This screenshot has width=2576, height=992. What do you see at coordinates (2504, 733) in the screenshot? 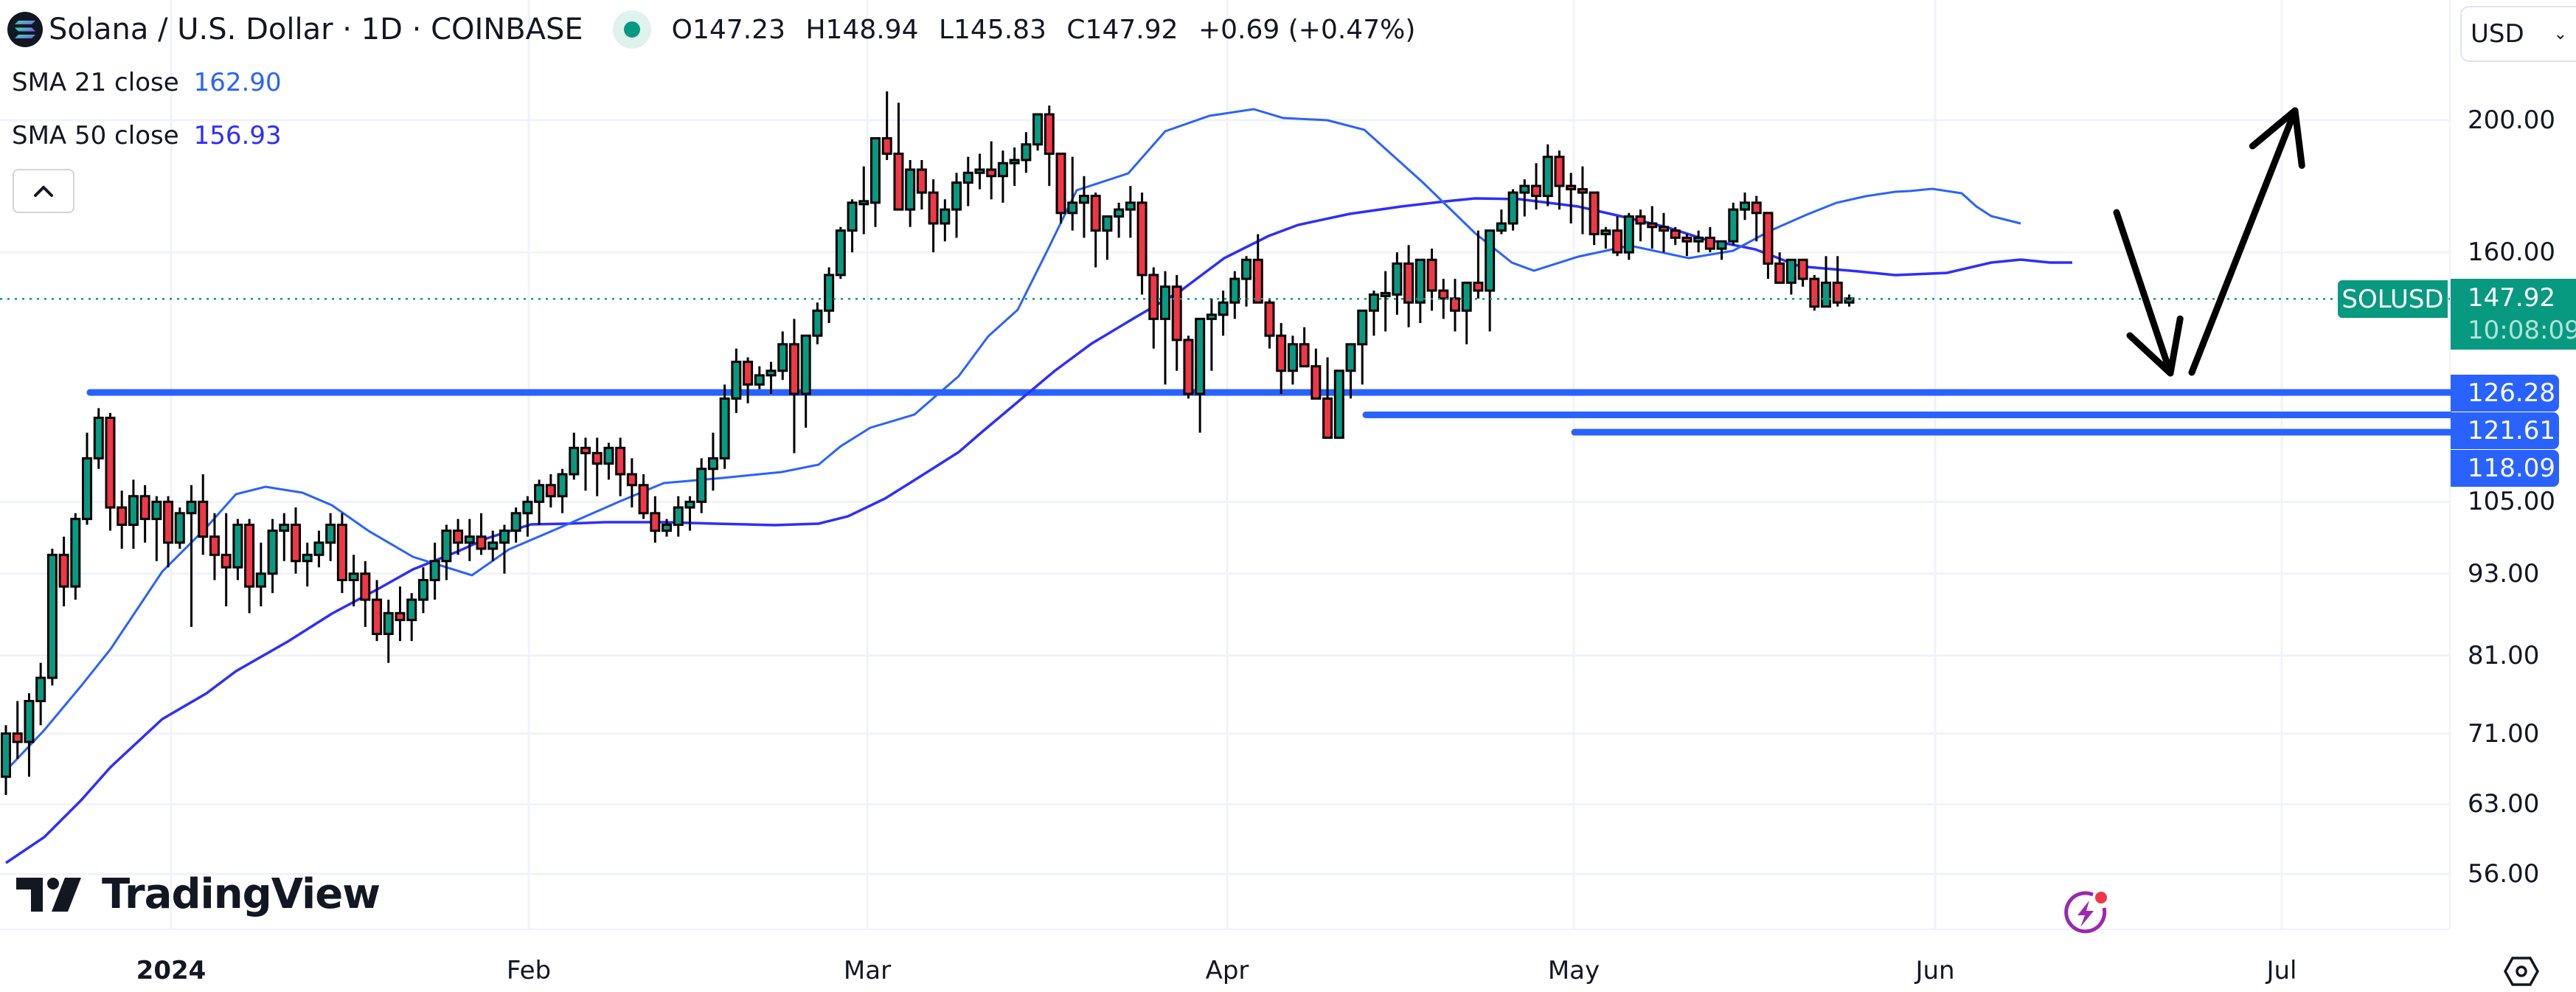
I see `price-axis-label: 71.00` at bounding box center [2504, 733].